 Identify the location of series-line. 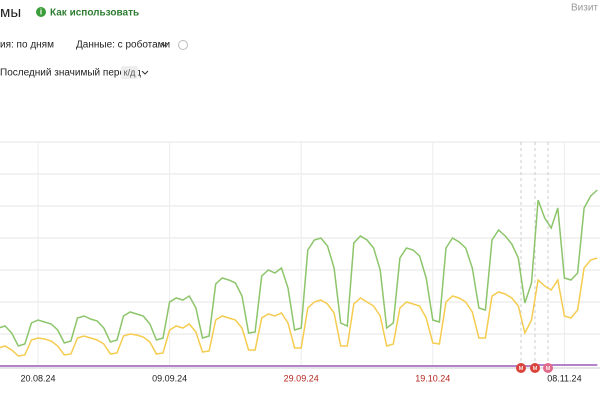
(299, 365).